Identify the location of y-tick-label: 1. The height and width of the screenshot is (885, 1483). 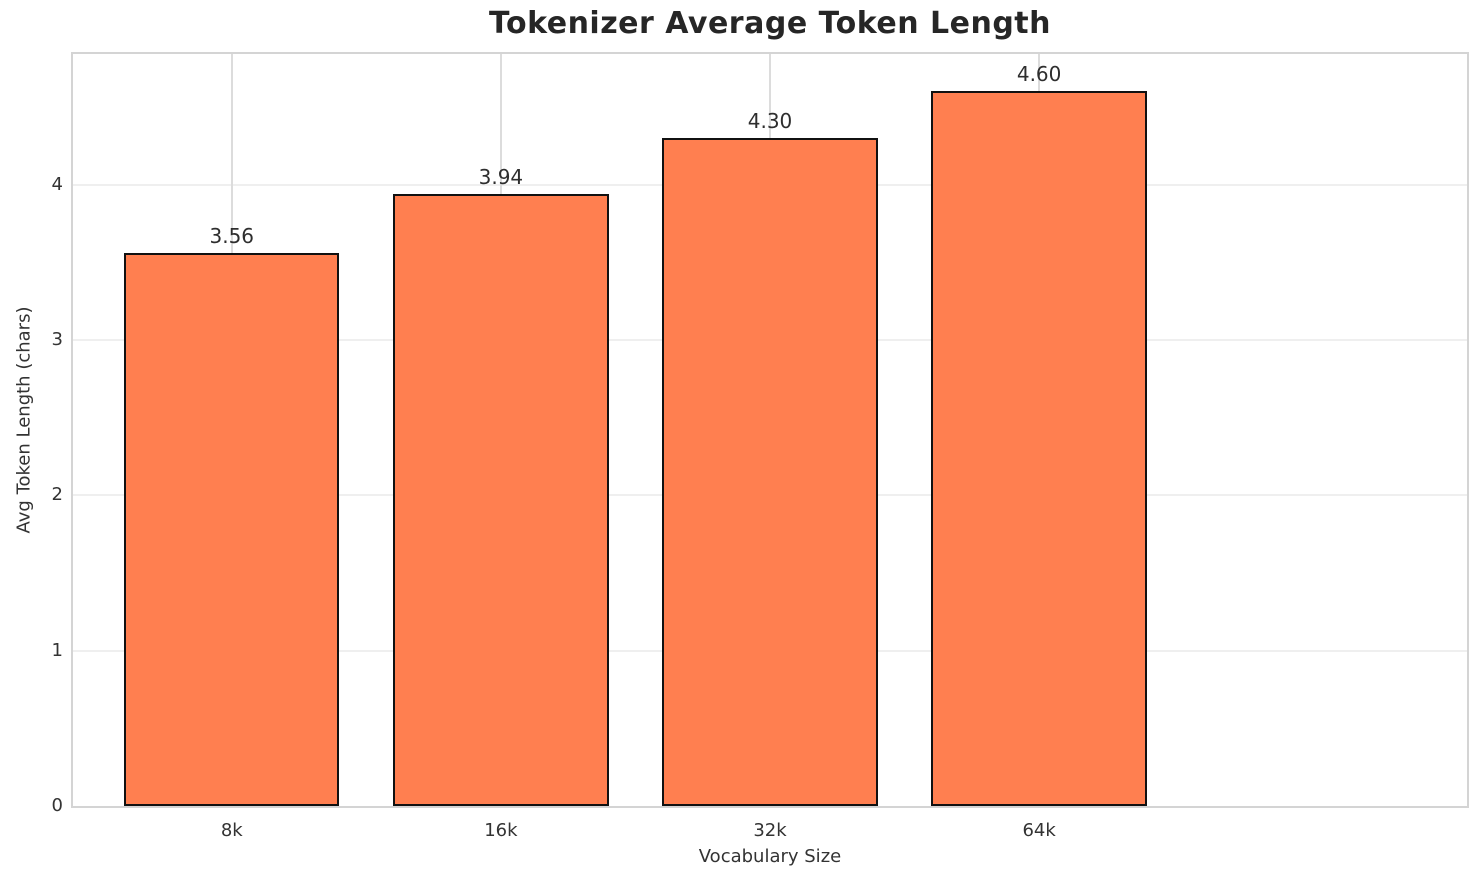
(57, 650).